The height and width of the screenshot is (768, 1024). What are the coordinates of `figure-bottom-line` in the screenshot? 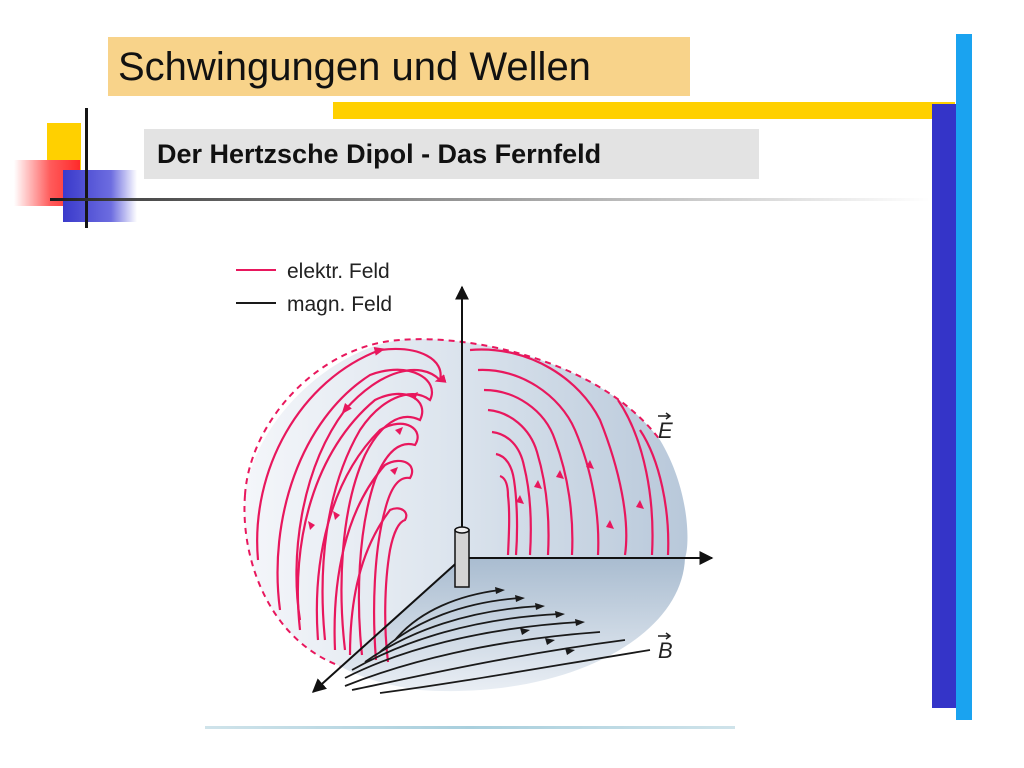 It's located at (470, 727).